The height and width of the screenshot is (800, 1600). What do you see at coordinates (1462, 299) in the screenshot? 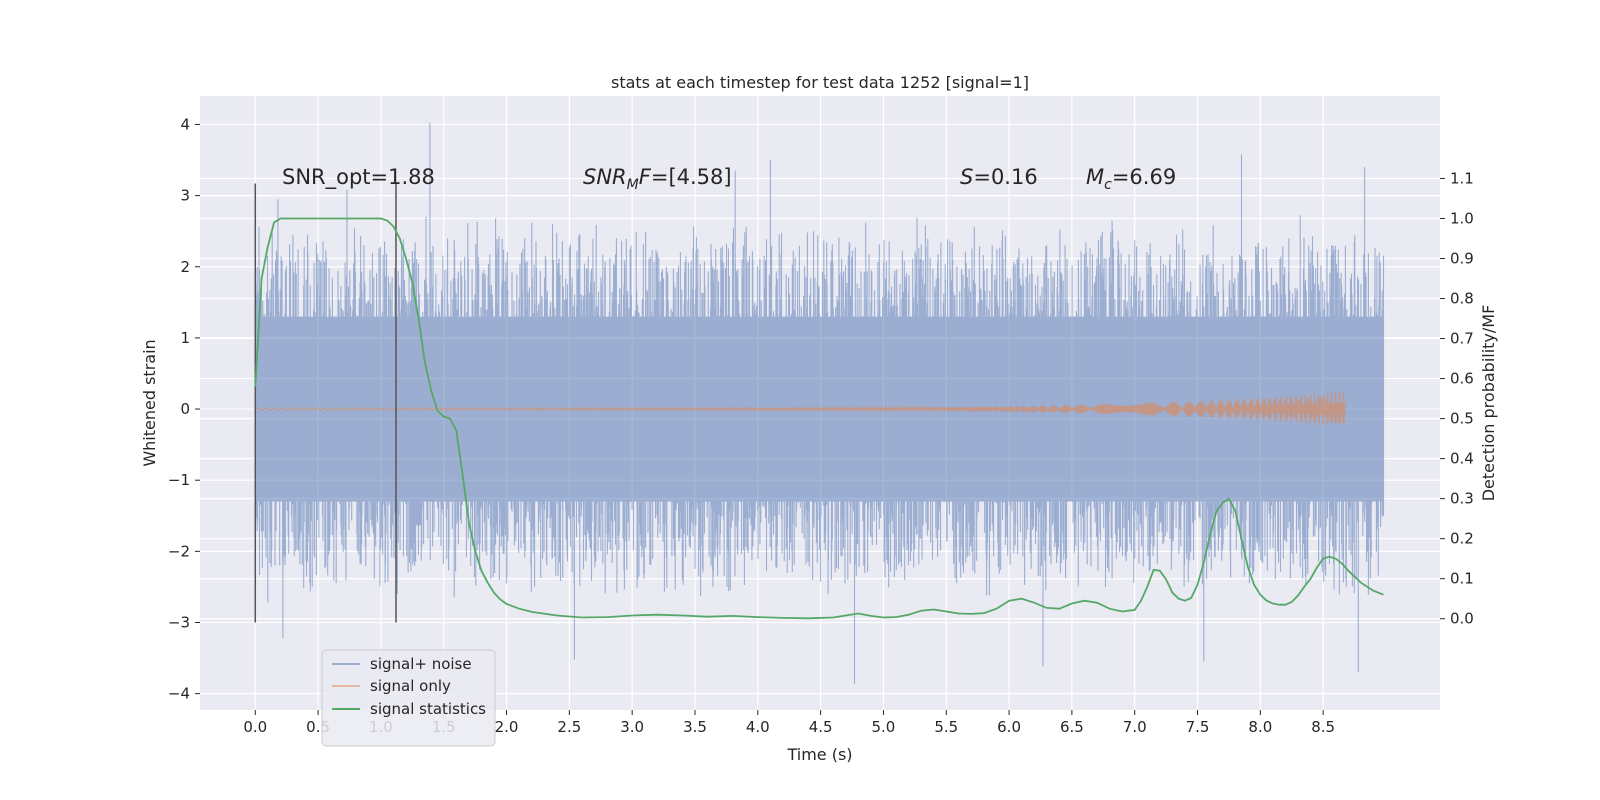
I see `y-right-tick-label: 0.8` at bounding box center [1462, 299].